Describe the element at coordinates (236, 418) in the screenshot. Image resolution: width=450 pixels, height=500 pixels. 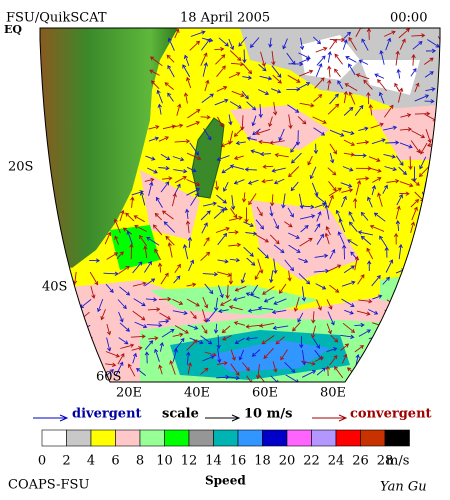
I see `legend-arrow-head` at that location.